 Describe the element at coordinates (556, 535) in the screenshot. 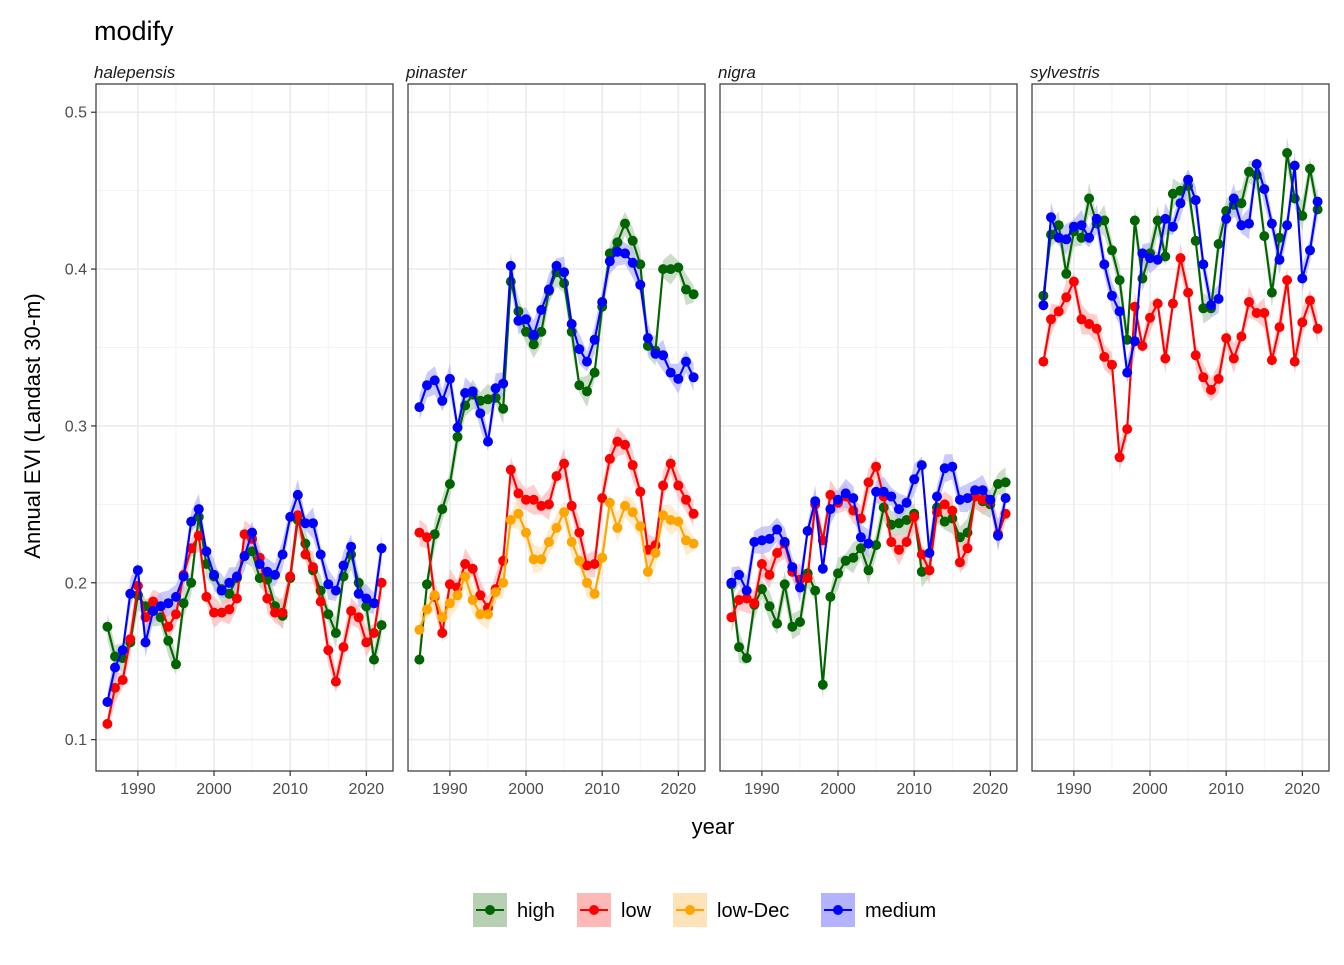

I see `ribbon-low` at that location.